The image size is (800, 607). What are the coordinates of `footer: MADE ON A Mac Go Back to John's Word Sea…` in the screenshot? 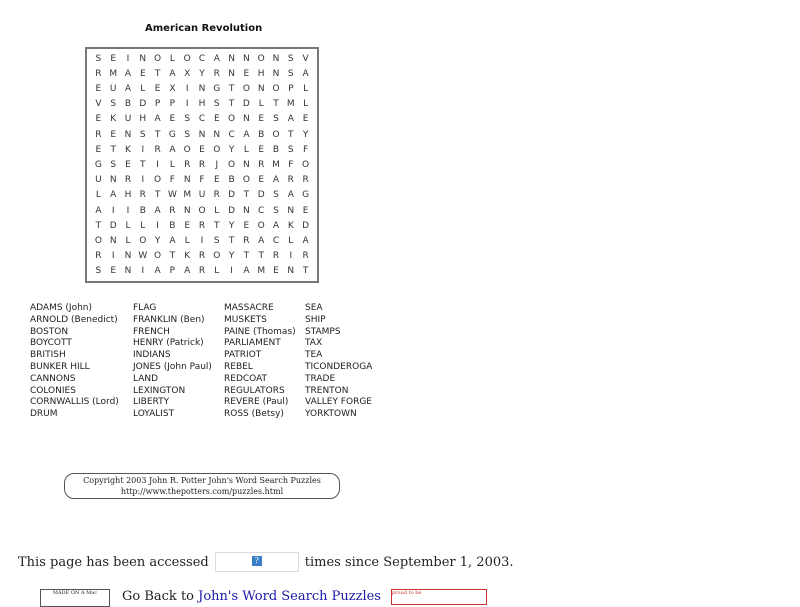 It's located at (263, 598).